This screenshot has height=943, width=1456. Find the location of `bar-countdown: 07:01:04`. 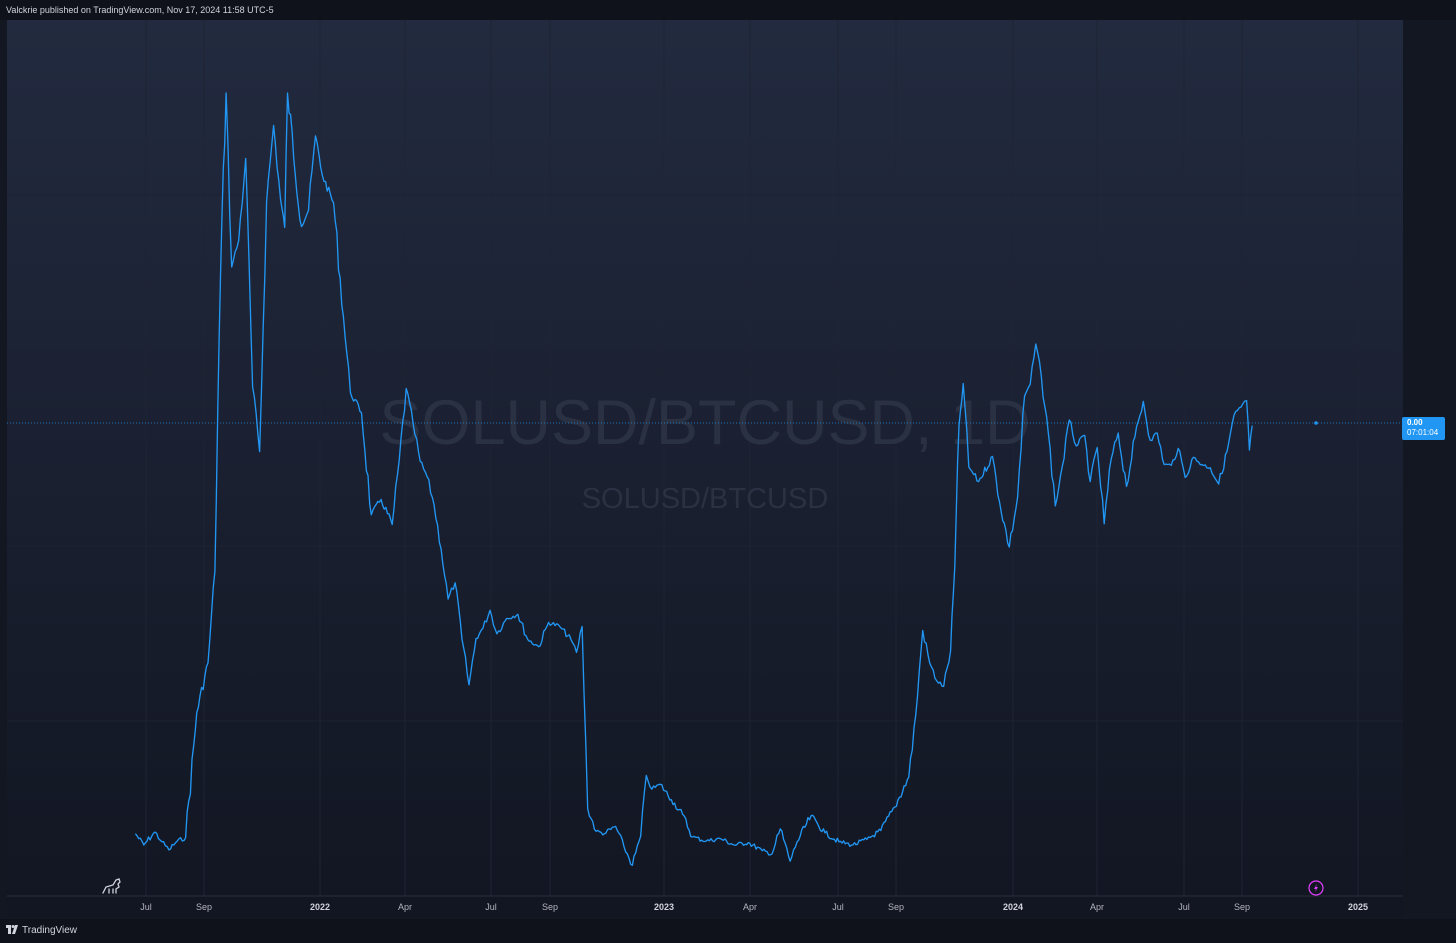

bar-countdown: 07:01:04 is located at coordinates (1423, 432).